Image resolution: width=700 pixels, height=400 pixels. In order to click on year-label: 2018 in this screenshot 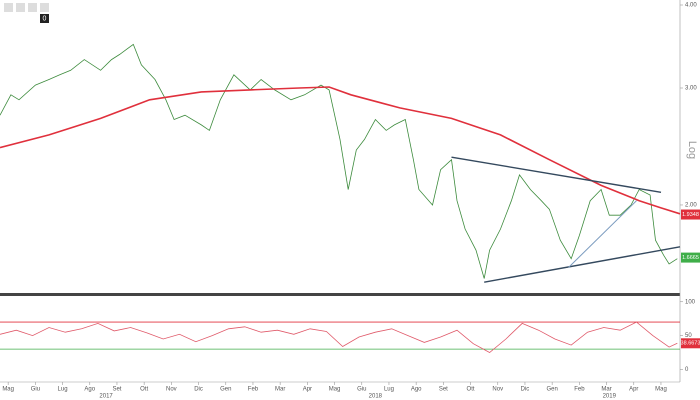, I will do `click(376, 397)`.